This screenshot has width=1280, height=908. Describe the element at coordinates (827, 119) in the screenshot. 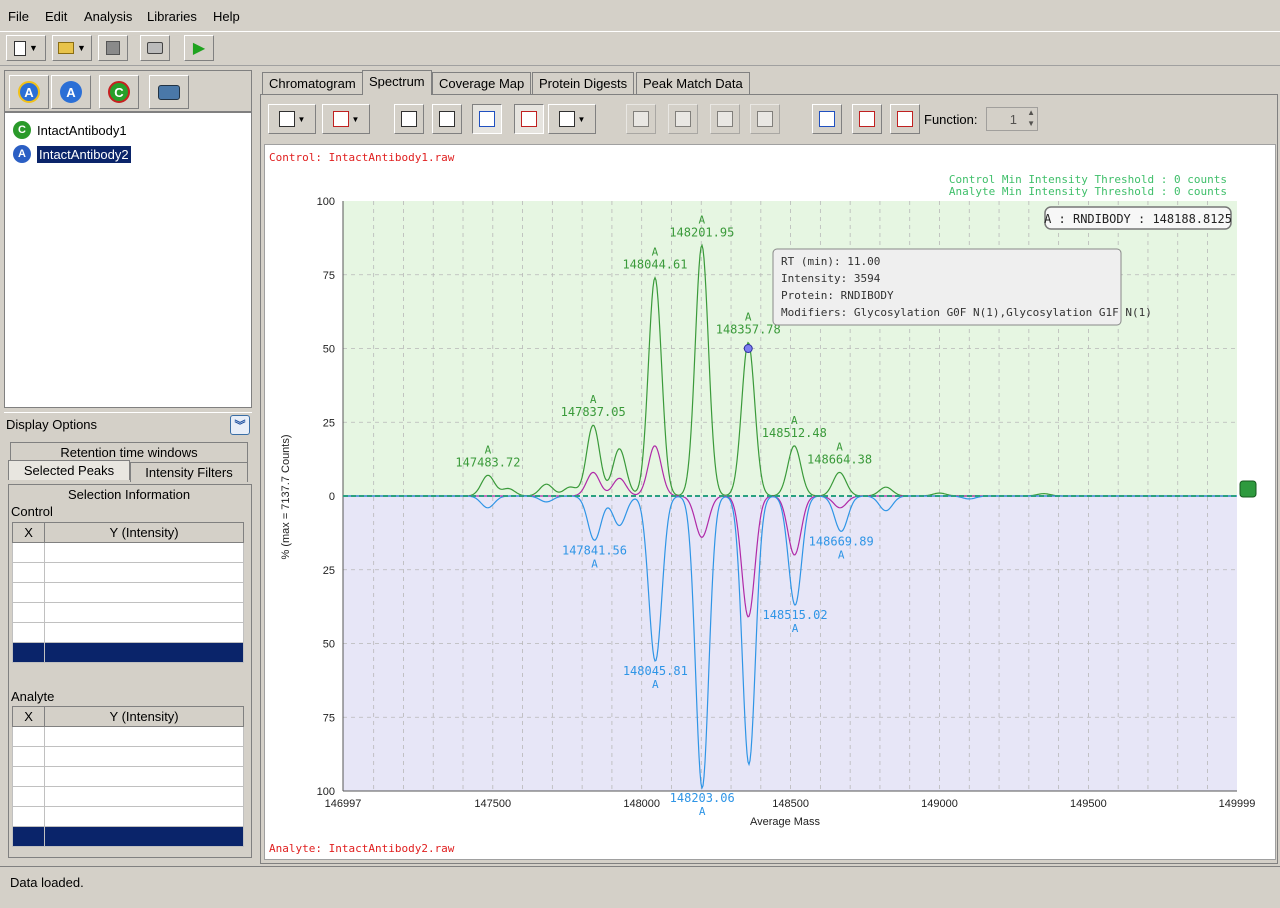

I see `copy-button` at that location.